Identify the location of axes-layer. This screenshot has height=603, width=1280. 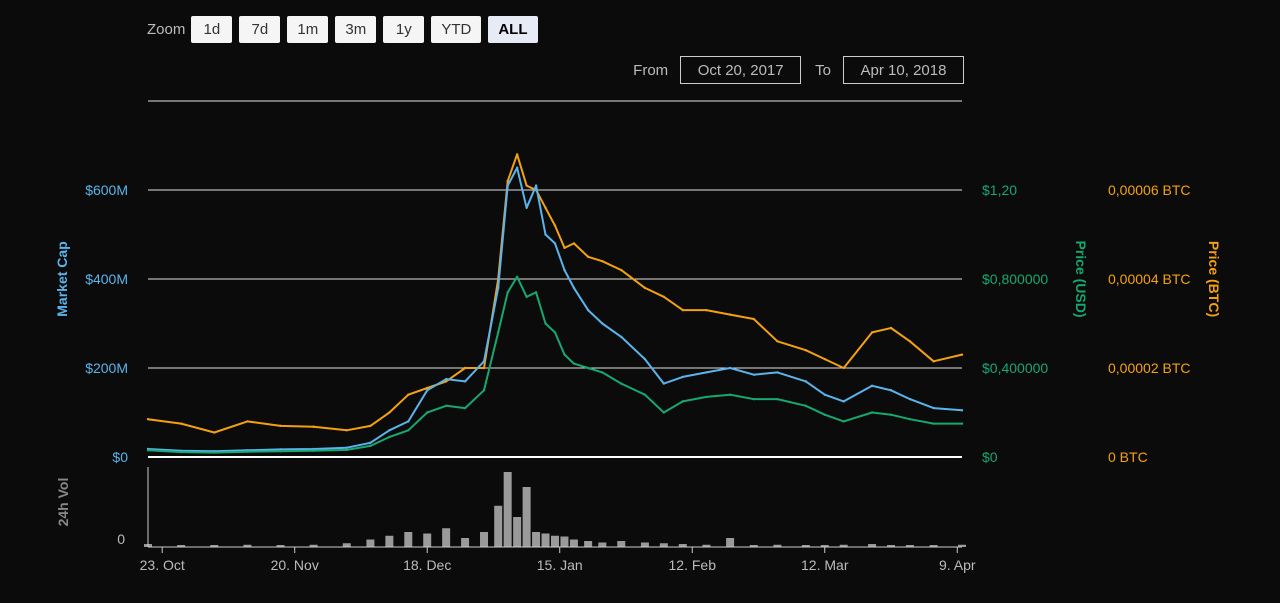
(554, 510).